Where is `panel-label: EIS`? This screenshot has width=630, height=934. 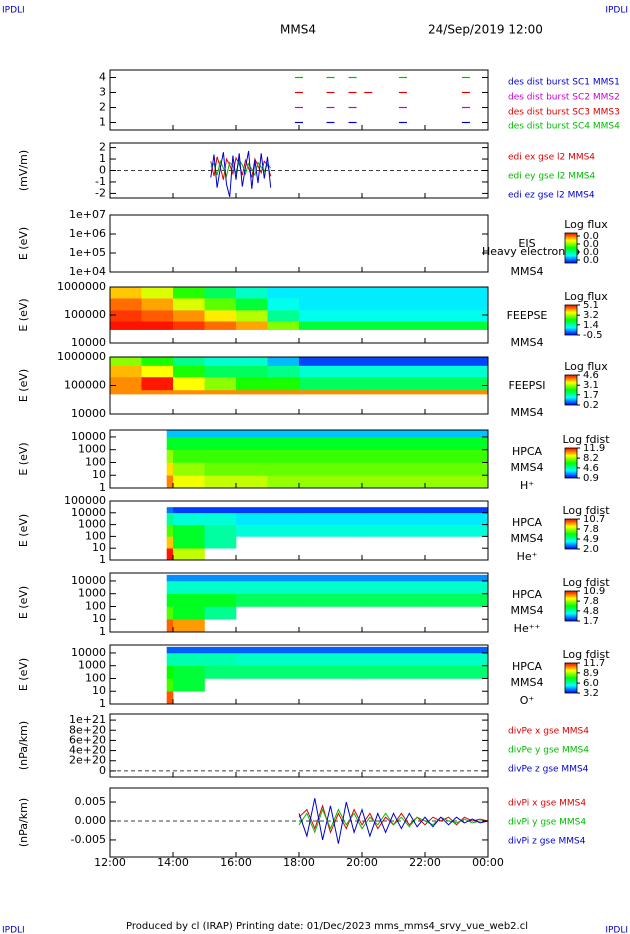 panel-label: EIS is located at coordinates (526, 243).